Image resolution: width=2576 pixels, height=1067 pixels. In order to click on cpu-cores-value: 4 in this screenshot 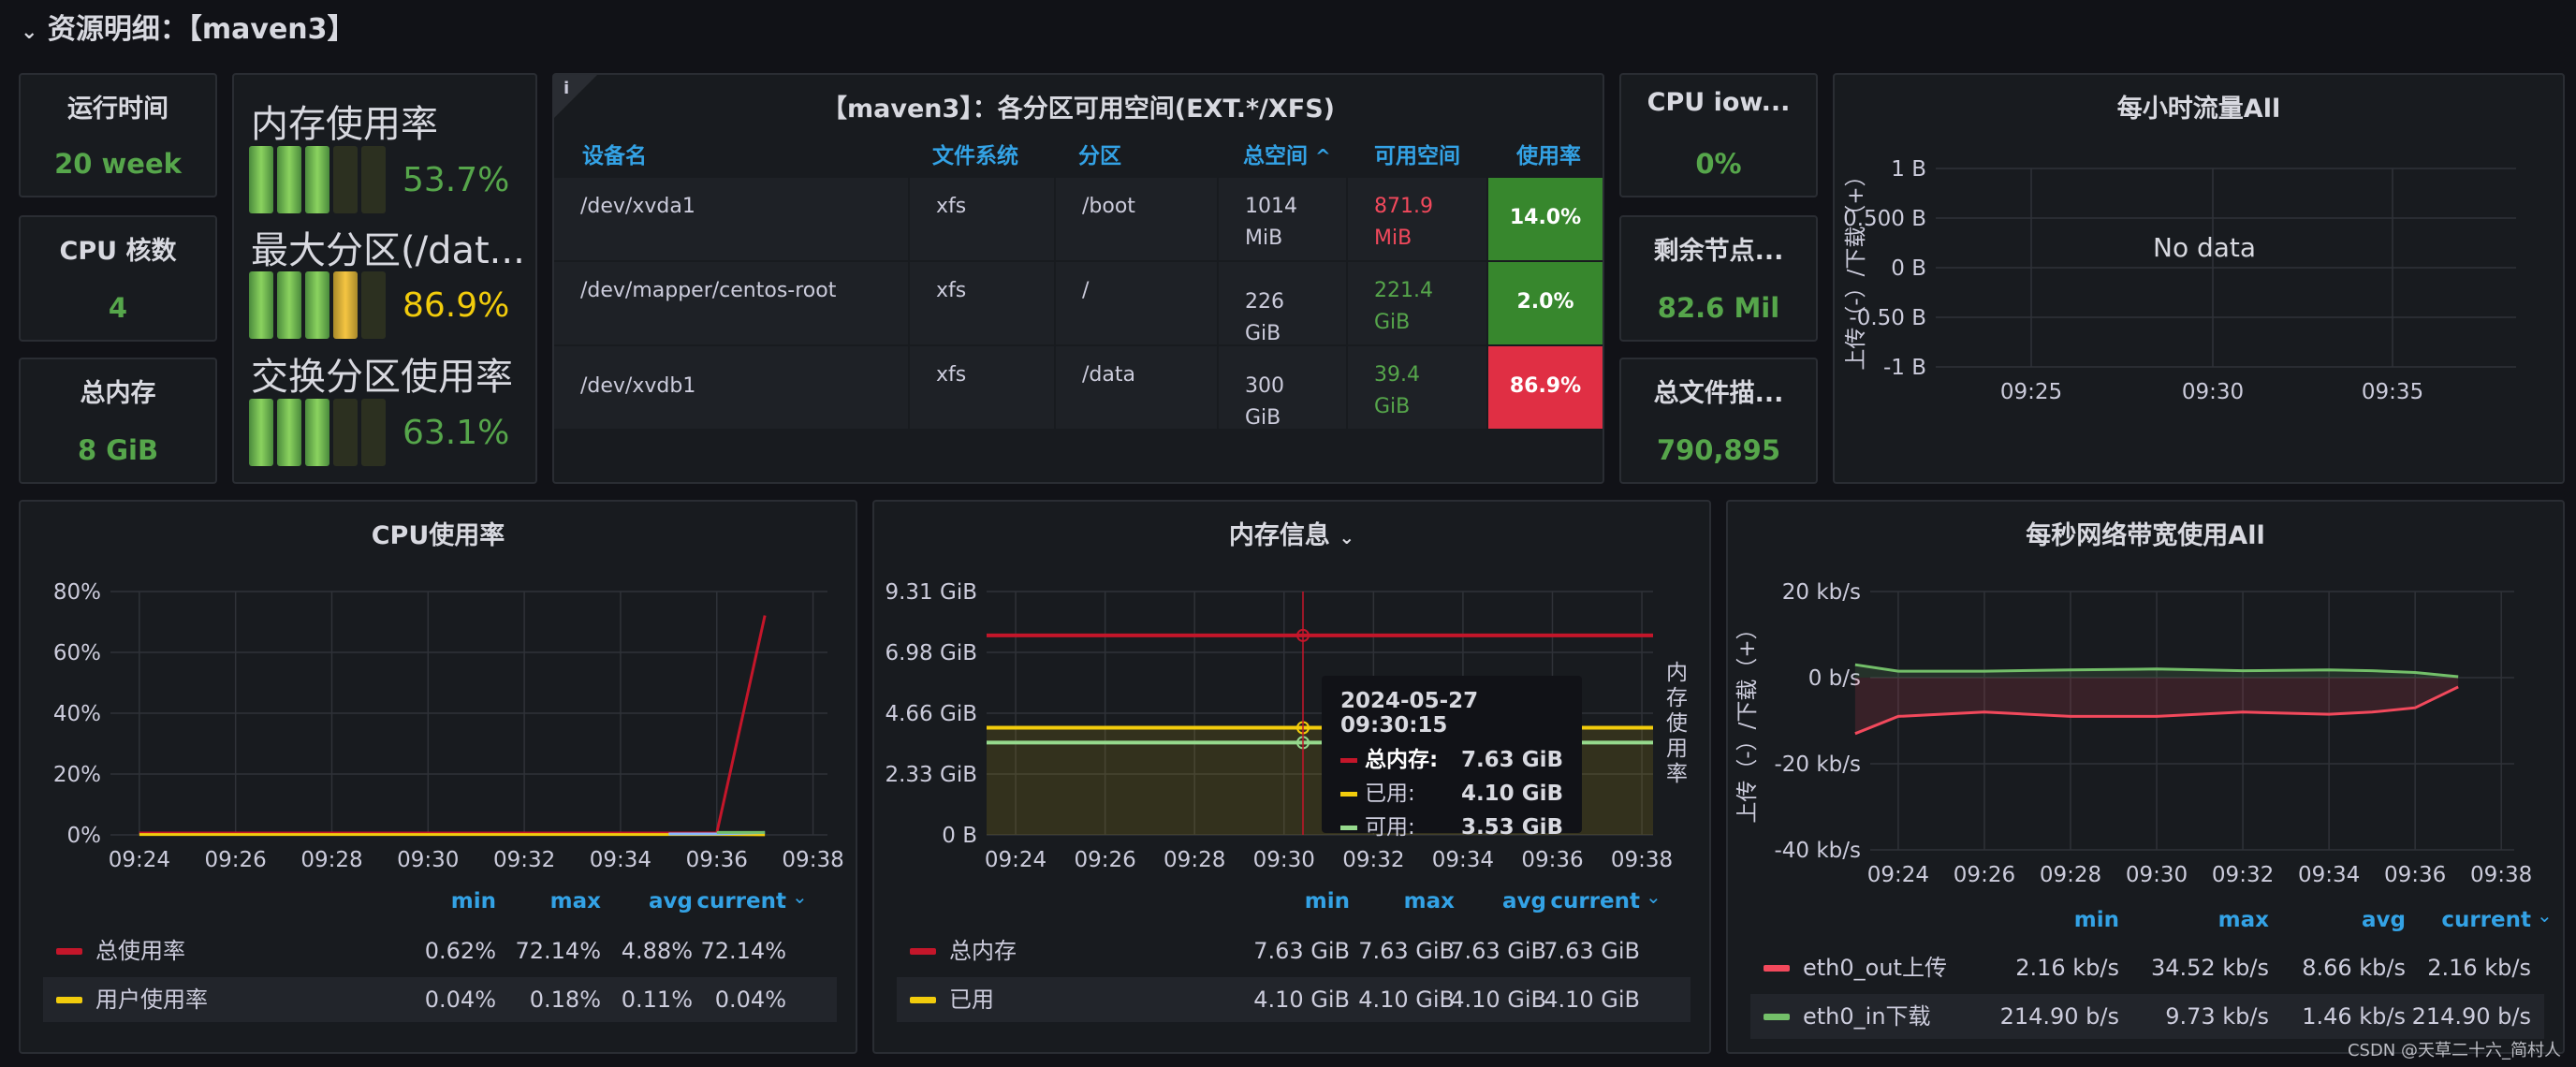, I will do `click(118, 308)`.